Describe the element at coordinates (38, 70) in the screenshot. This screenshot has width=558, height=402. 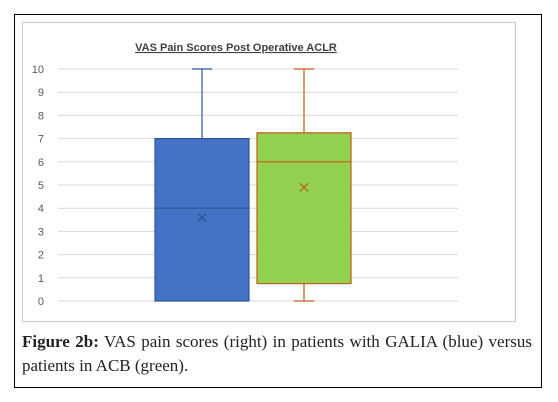
I see `y-tick-label: 10` at that location.